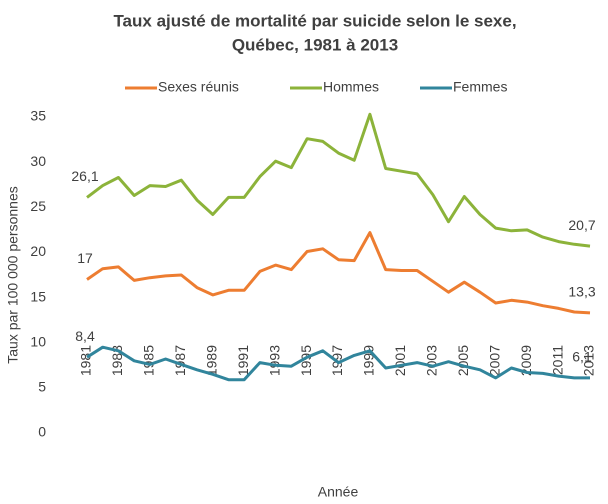 This screenshot has height=504, width=608. I want to click on y-tick-label: 0, so click(42, 432).